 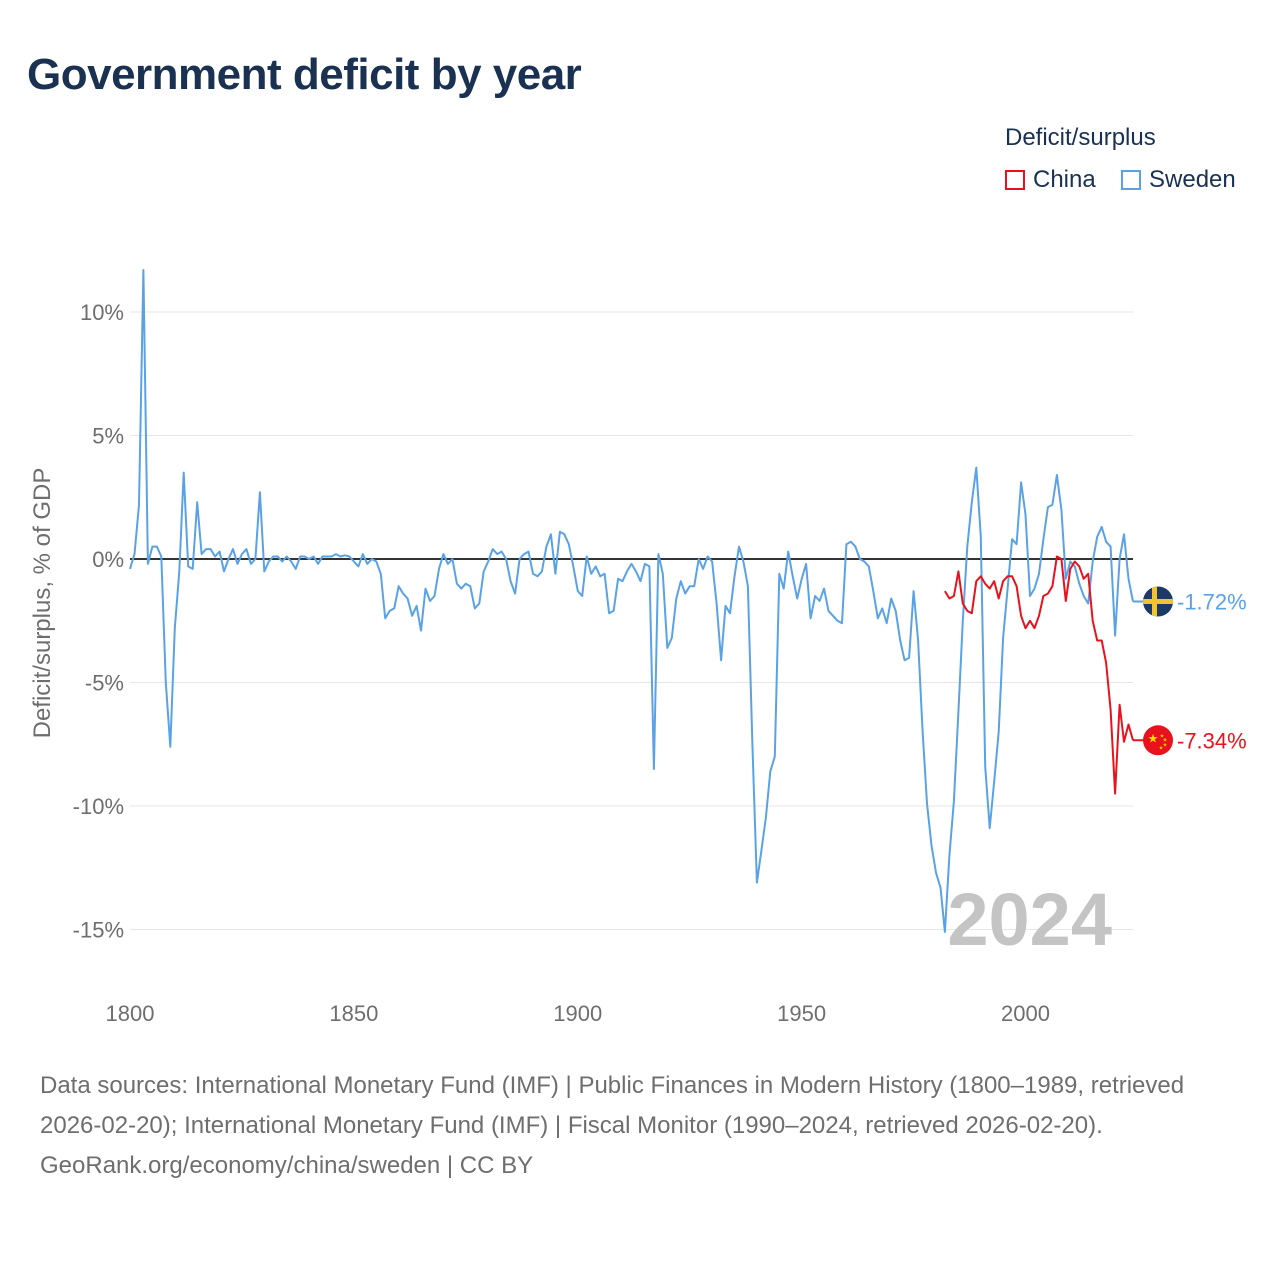 I want to click on legend-item-china: China, so click(x=1050, y=180).